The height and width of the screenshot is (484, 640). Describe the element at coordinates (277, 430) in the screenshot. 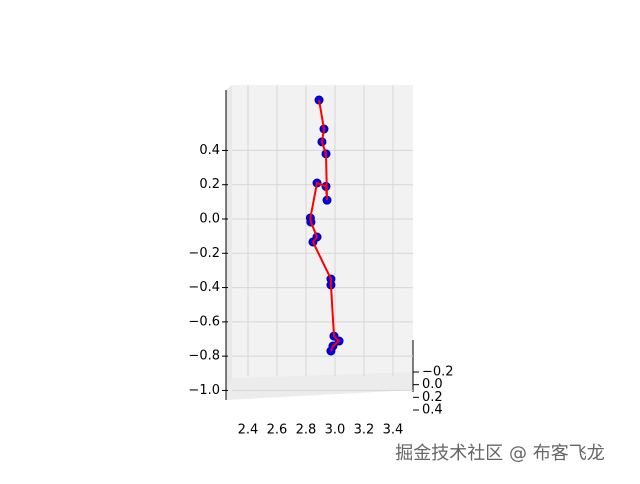

I see `x-tick-label: 2.6` at that location.